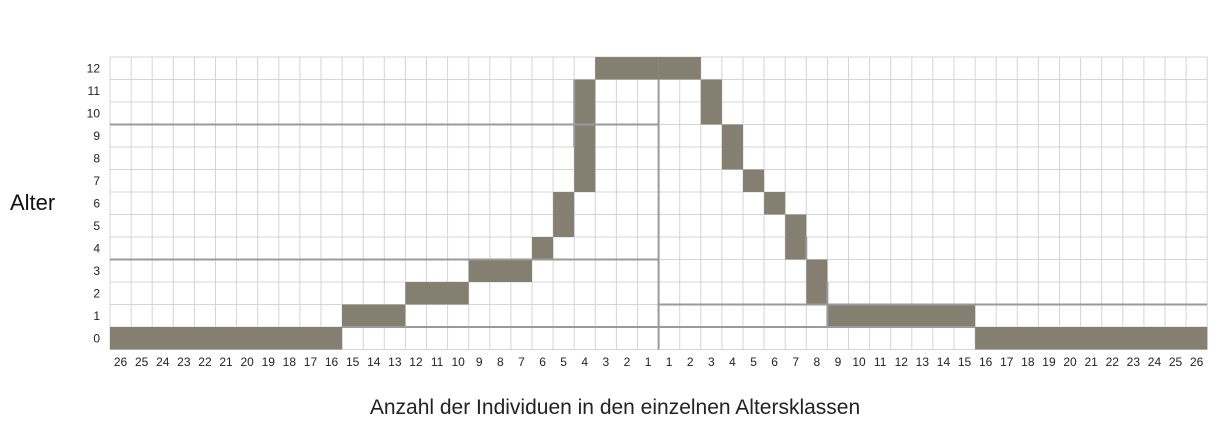 This screenshot has height=432, width=1230. What do you see at coordinates (94, 113) in the screenshot?
I see `y-tick-label: 10` at bounding box center [94, 113].